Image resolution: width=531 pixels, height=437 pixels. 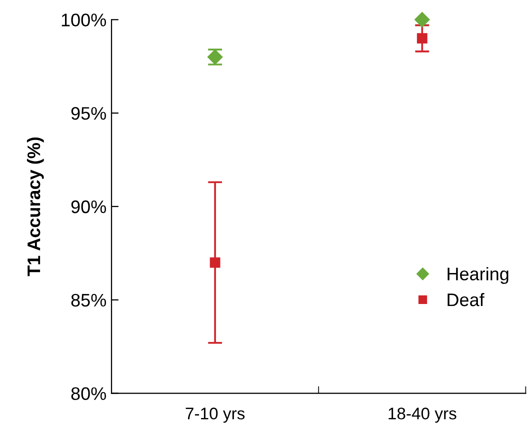 I want to click on x-tick-label: 18-40 yrs, so click(x=422, y=415).